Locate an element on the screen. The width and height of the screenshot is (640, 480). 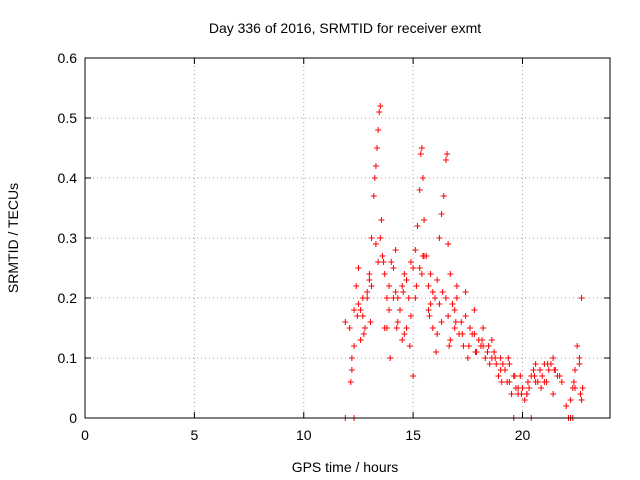
x-tick-label: 15 is located at coordinates (413, 435).